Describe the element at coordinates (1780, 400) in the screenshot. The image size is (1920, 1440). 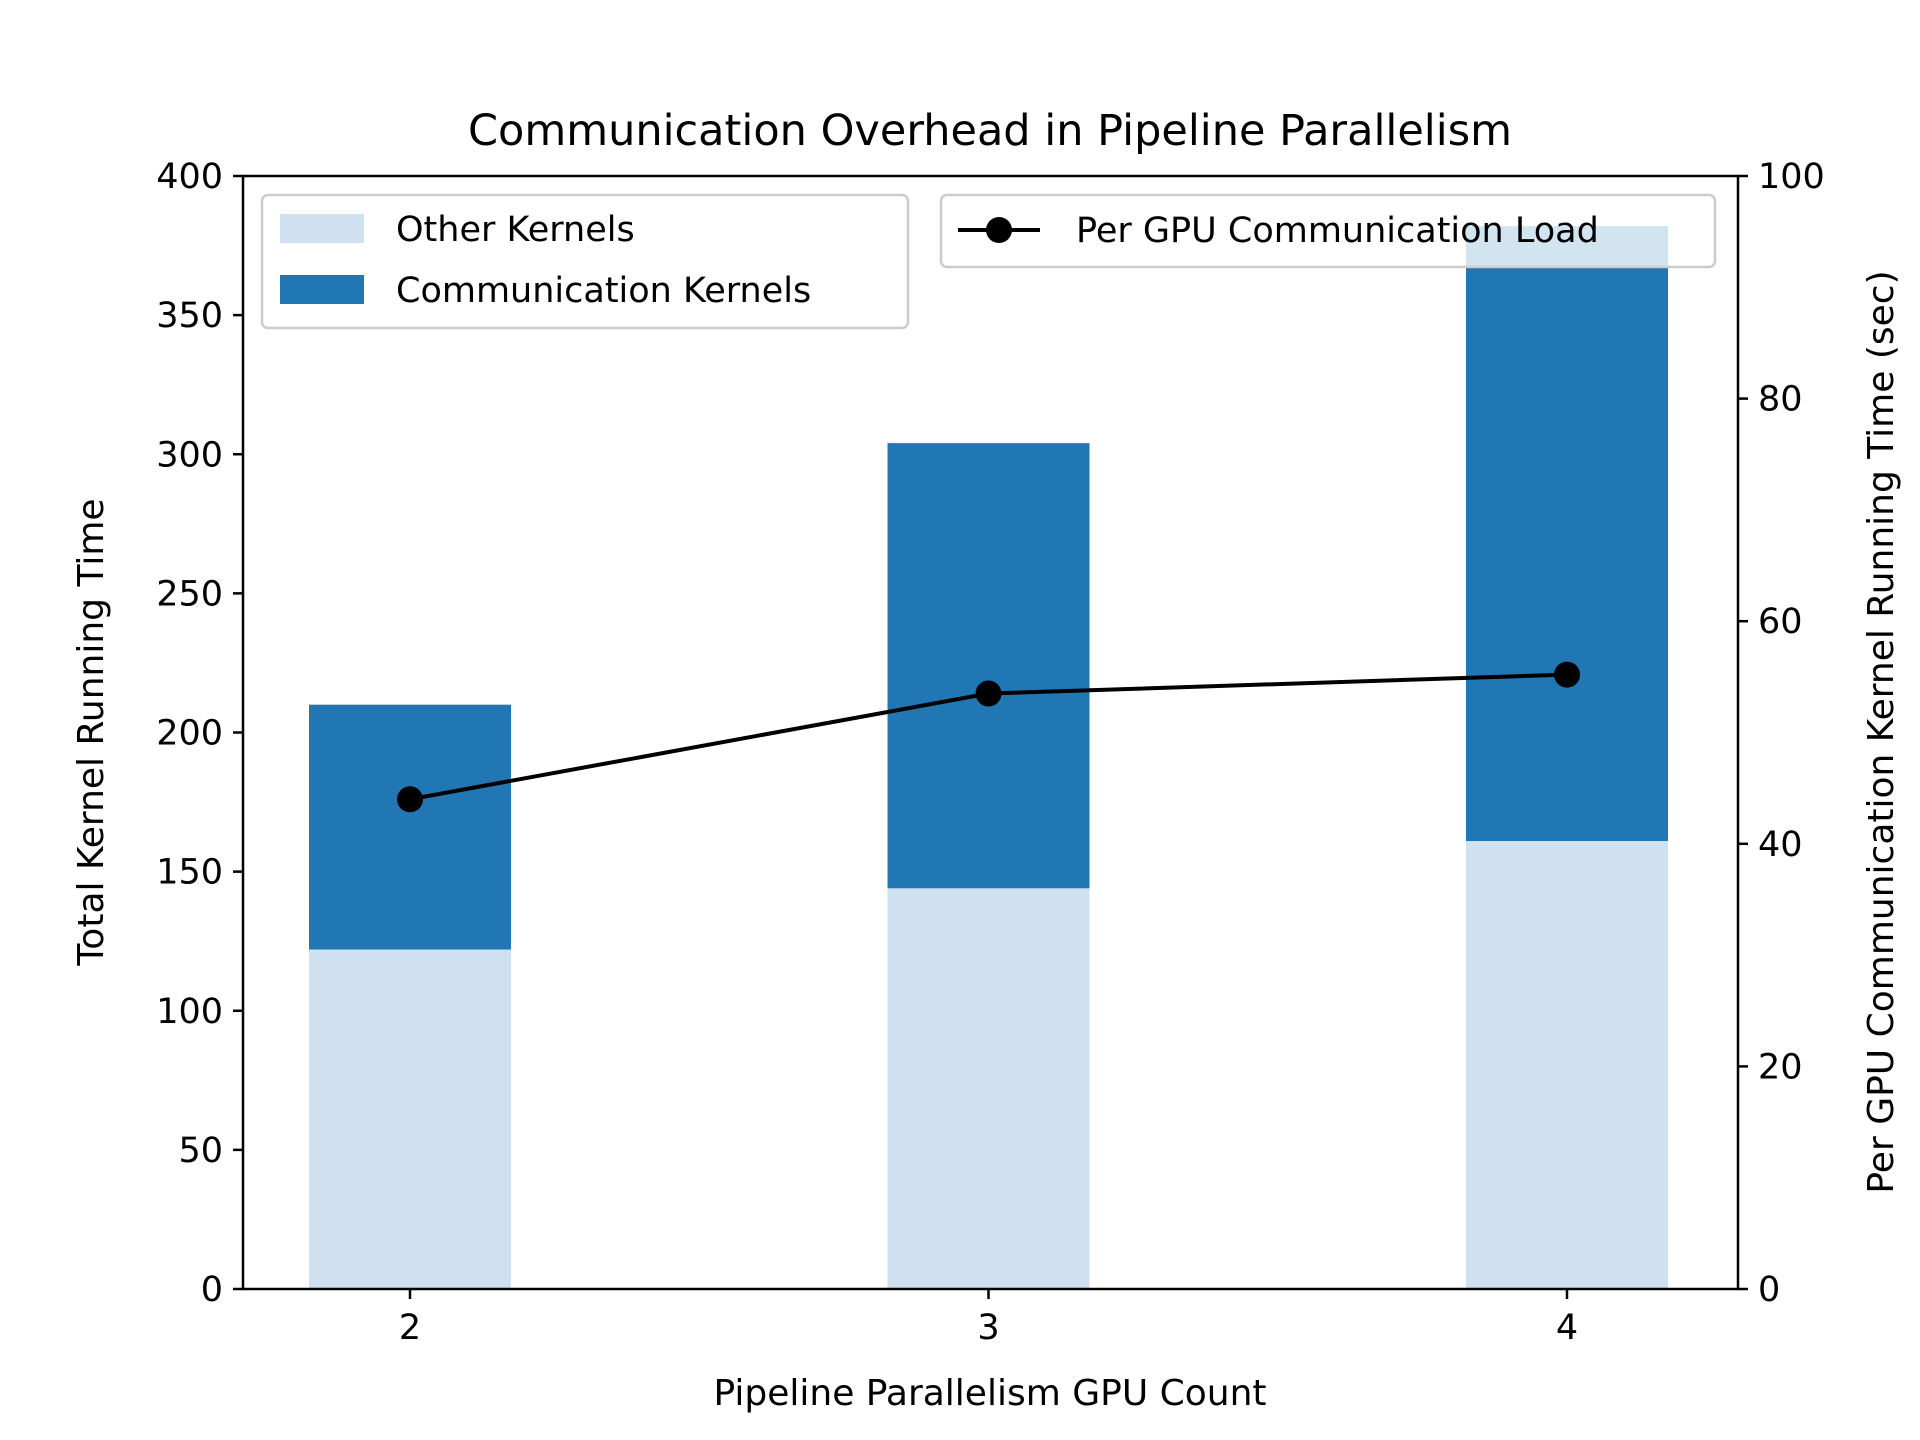
I see `y2-tick-label-80: 80` at that location.